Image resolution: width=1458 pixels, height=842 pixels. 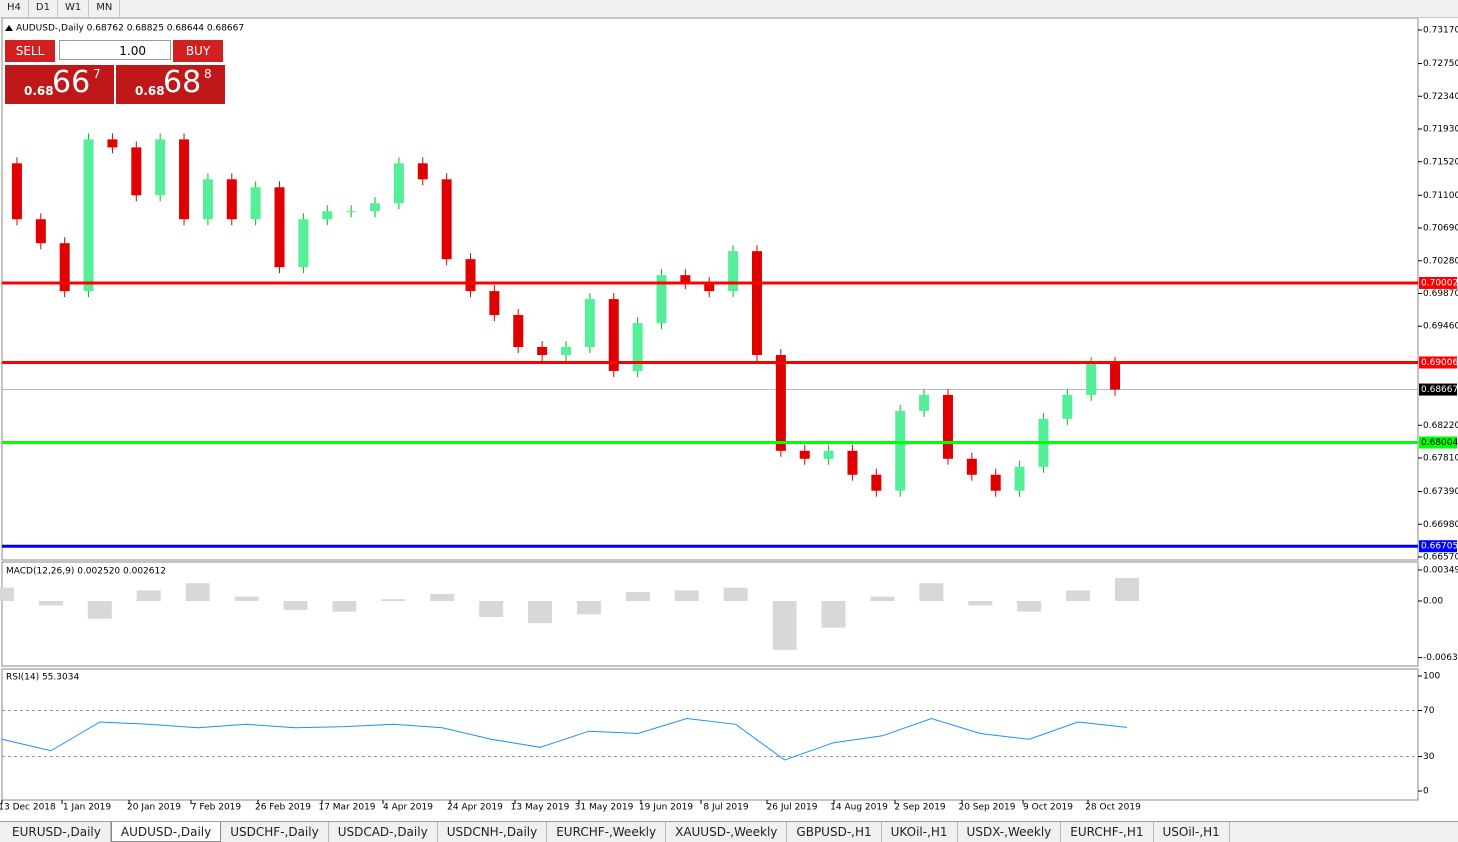 I want to click on chart-tab: XAUUSD-,Weekly, so click(x=727, y=832).